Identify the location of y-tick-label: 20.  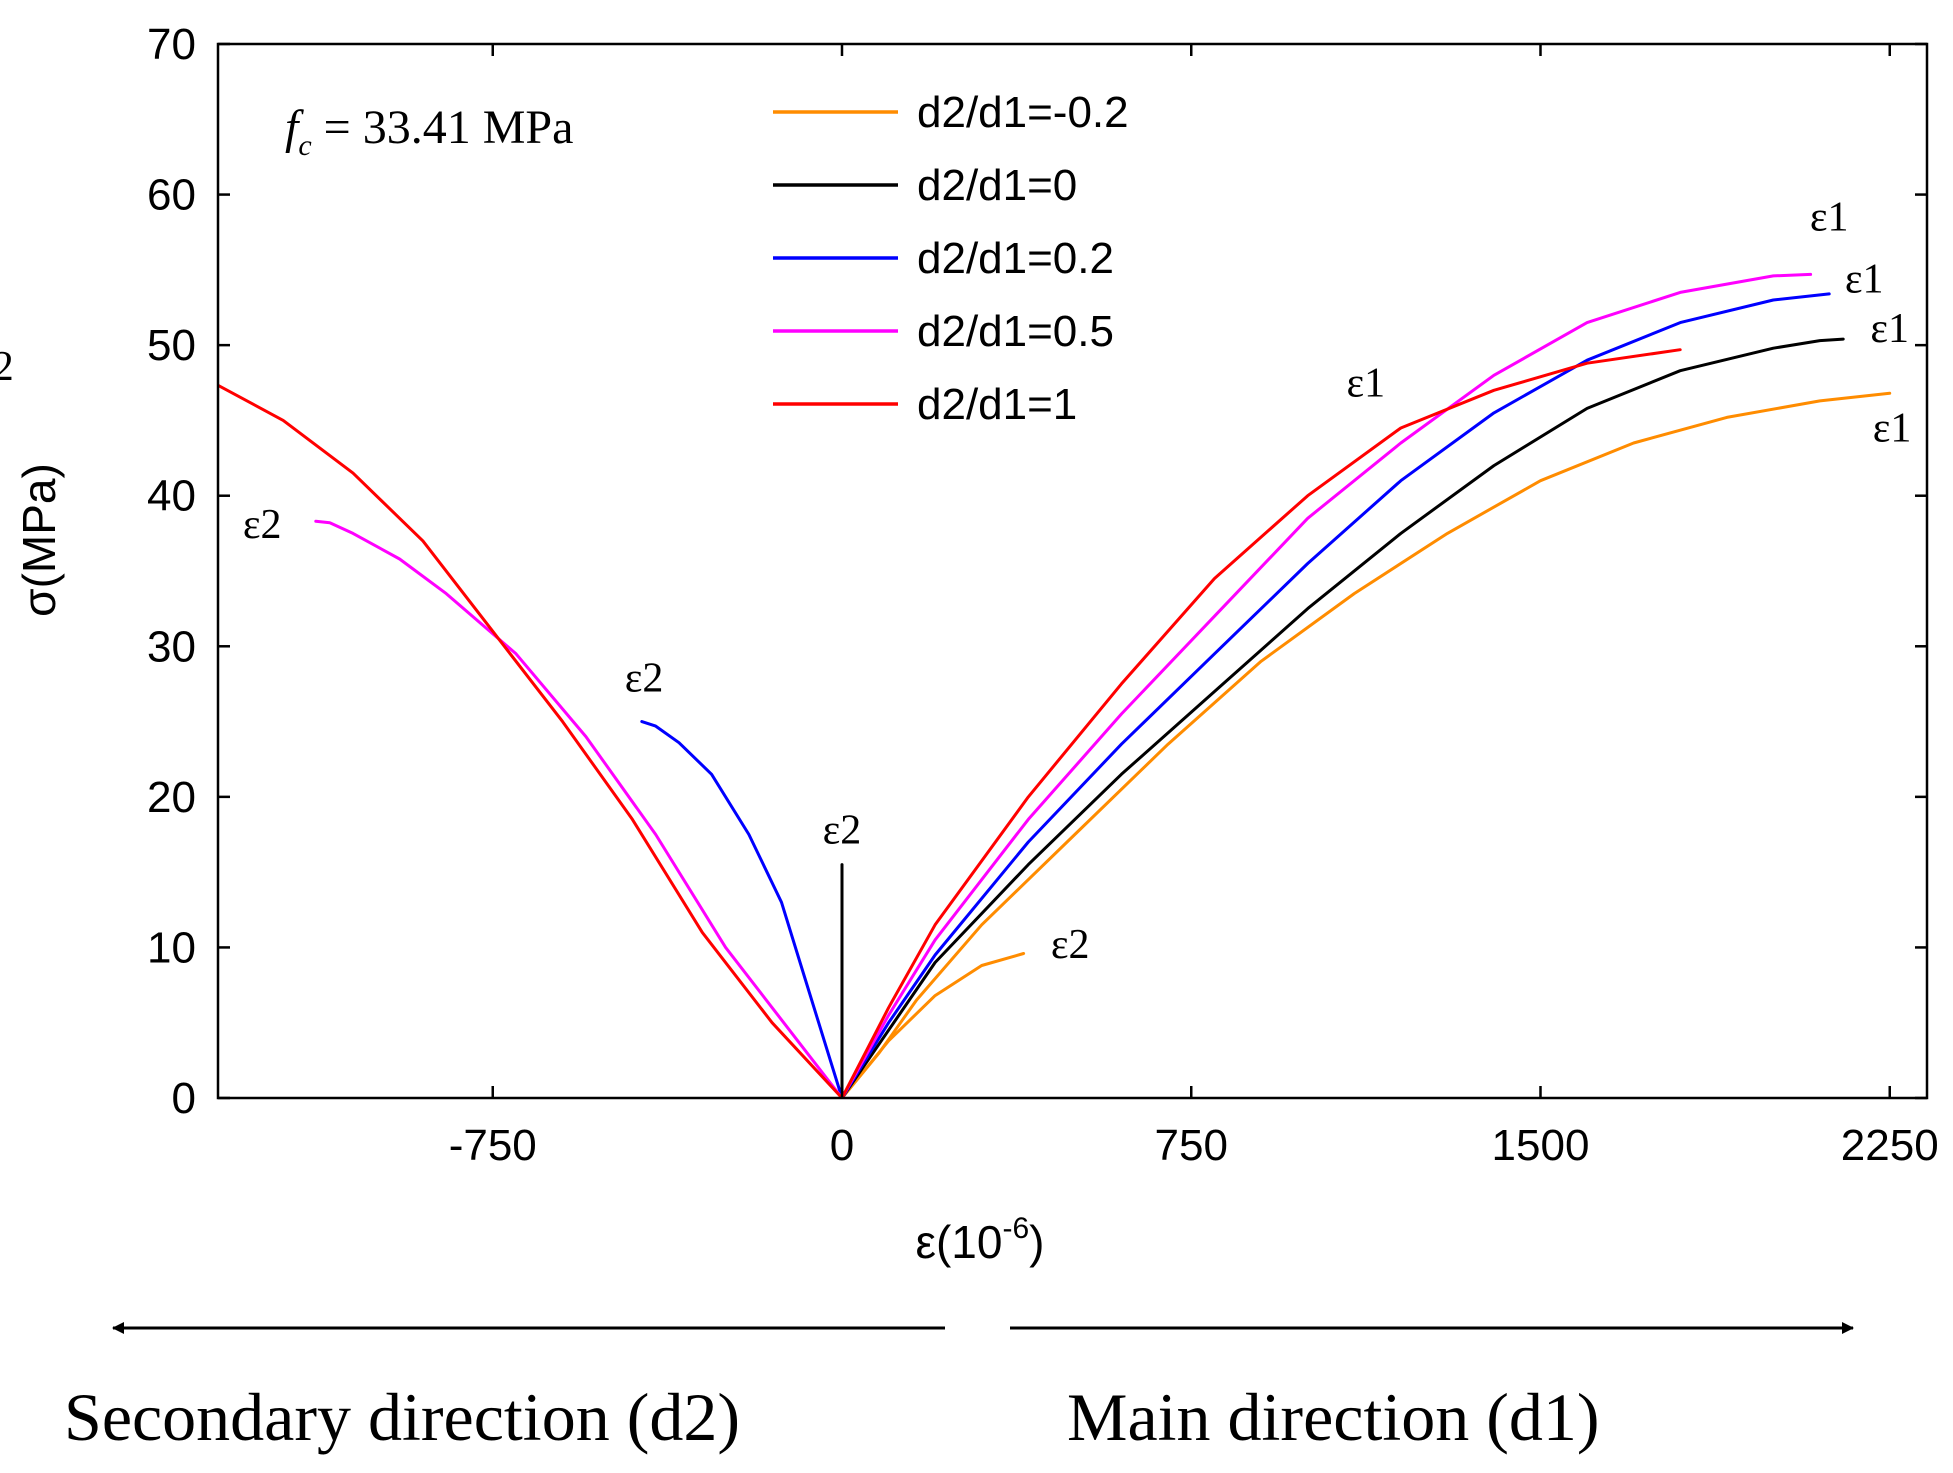
(171, 797).